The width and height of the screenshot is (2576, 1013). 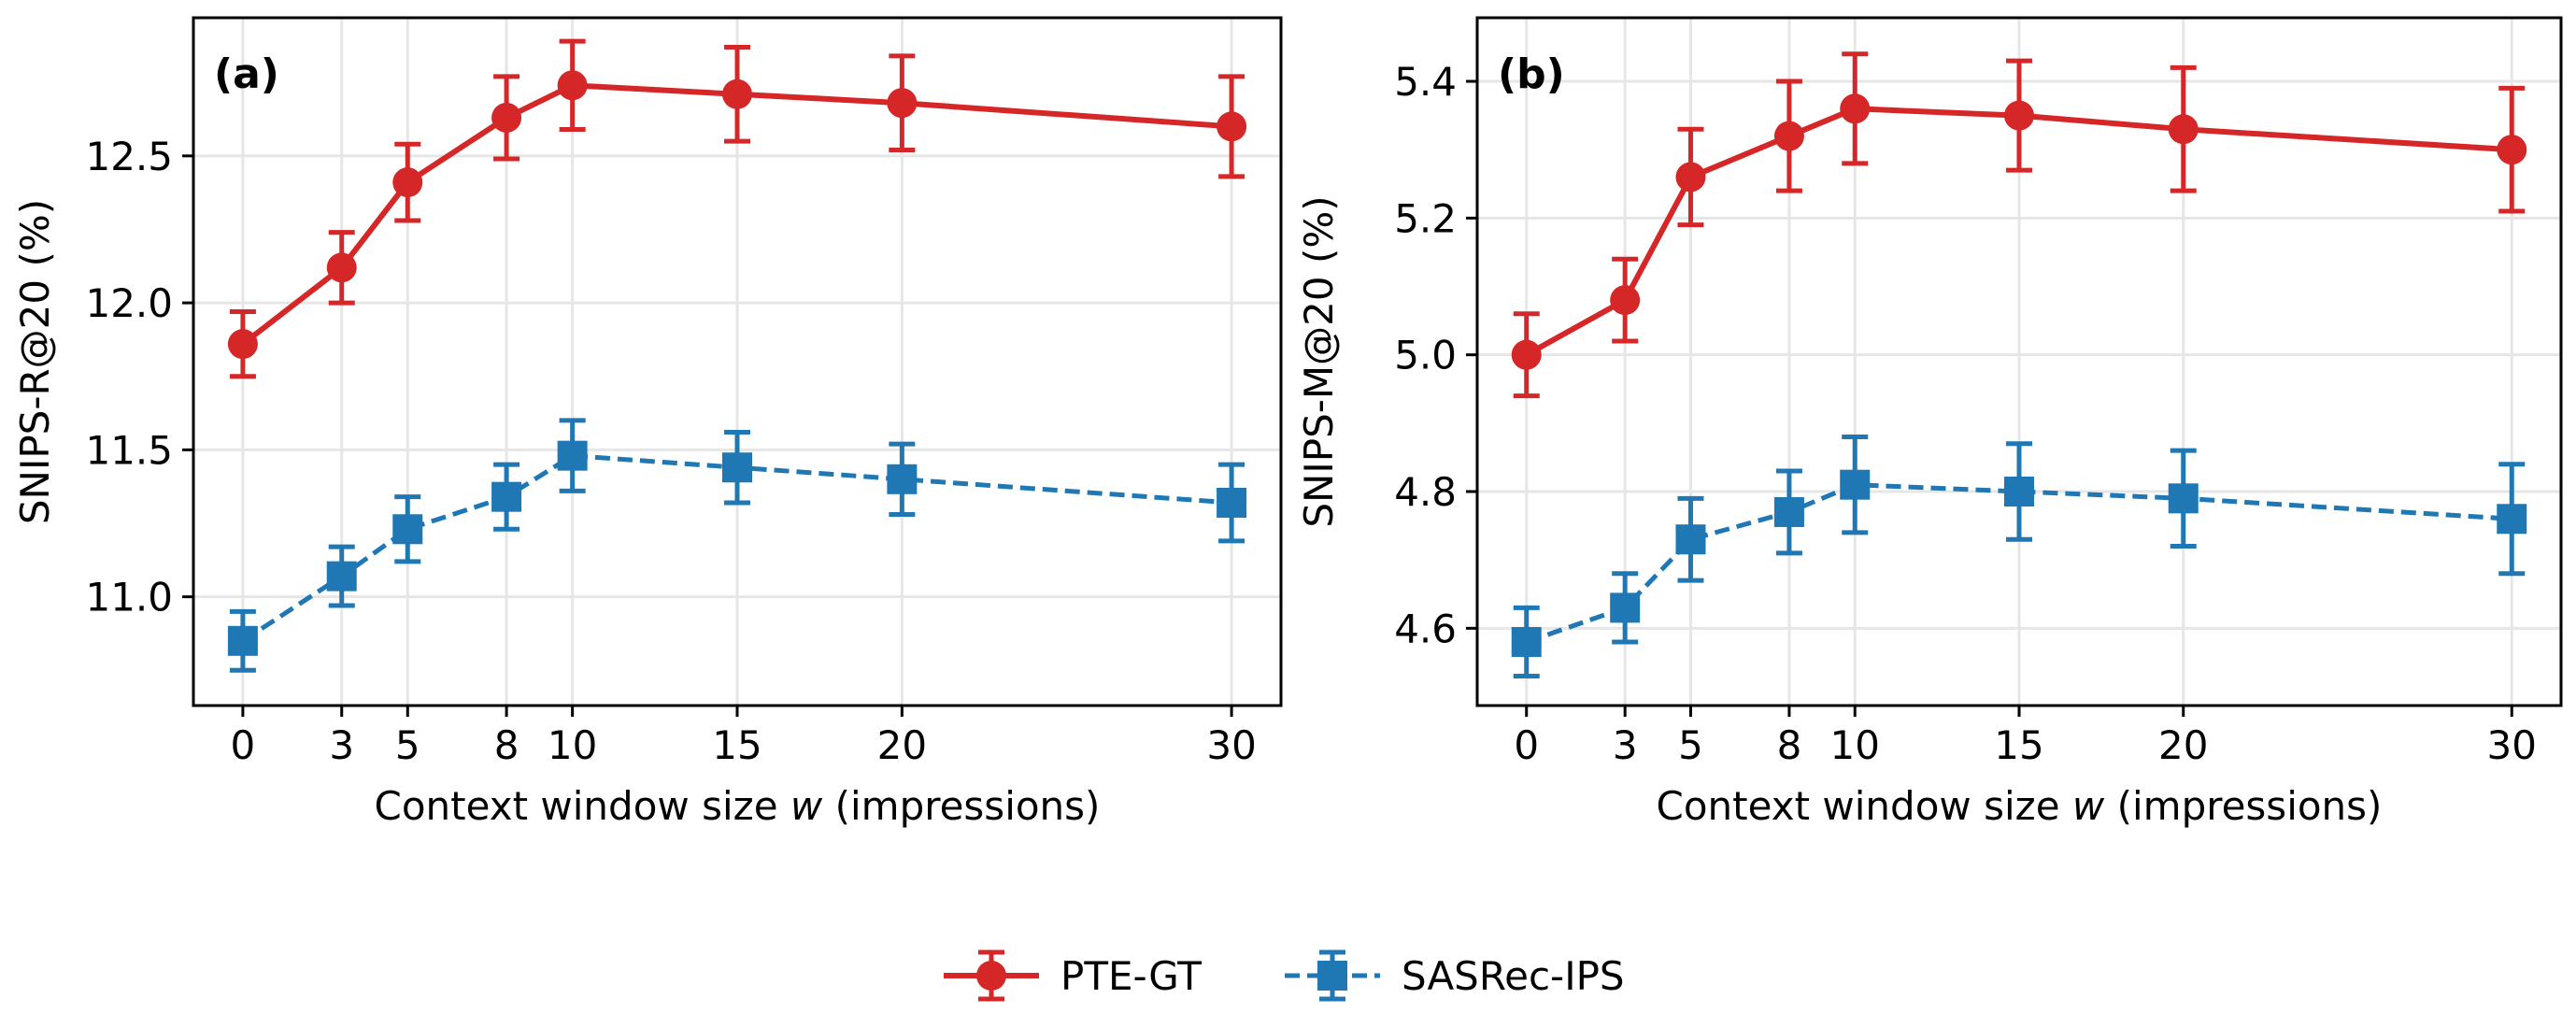 I want to click on y-tick-label: 11.5, so click(x=129, y=450).